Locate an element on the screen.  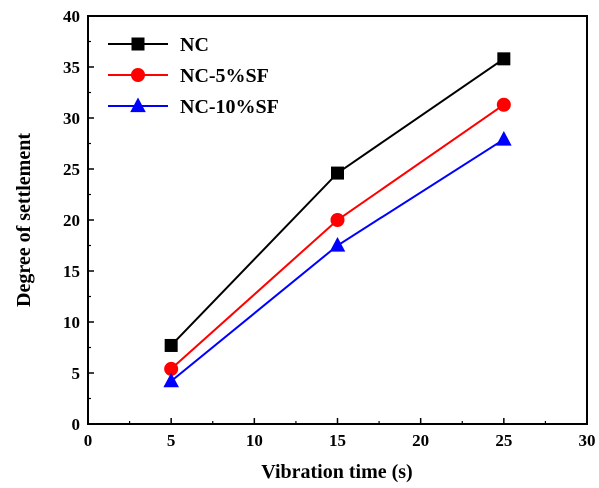
legend-item: NC-5%SF is located at coordinates (188, 76).